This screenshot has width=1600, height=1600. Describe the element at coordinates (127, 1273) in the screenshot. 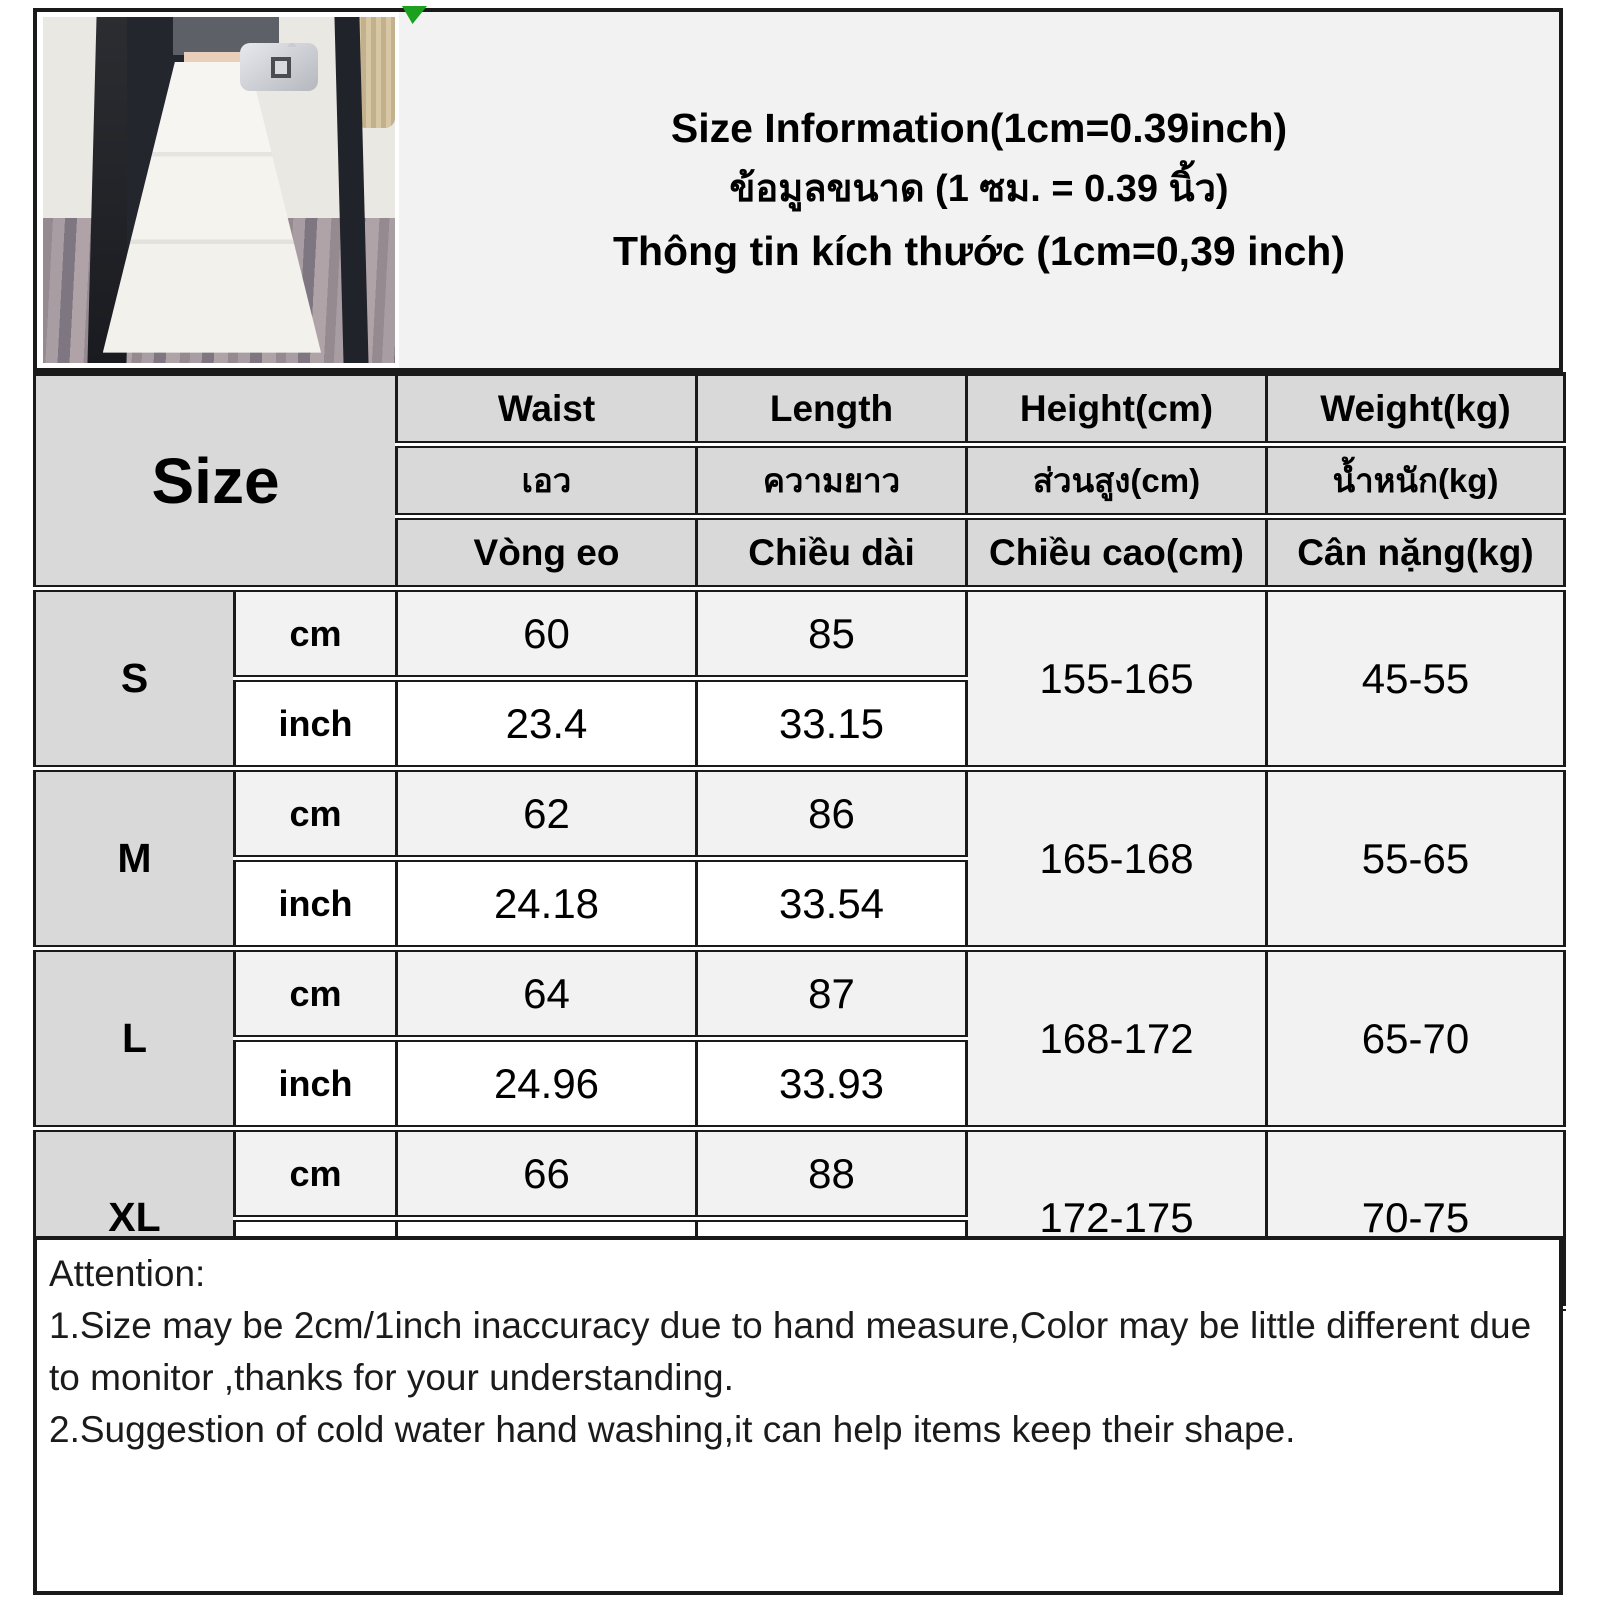

I see `attention-heading: Attention:` at that location.